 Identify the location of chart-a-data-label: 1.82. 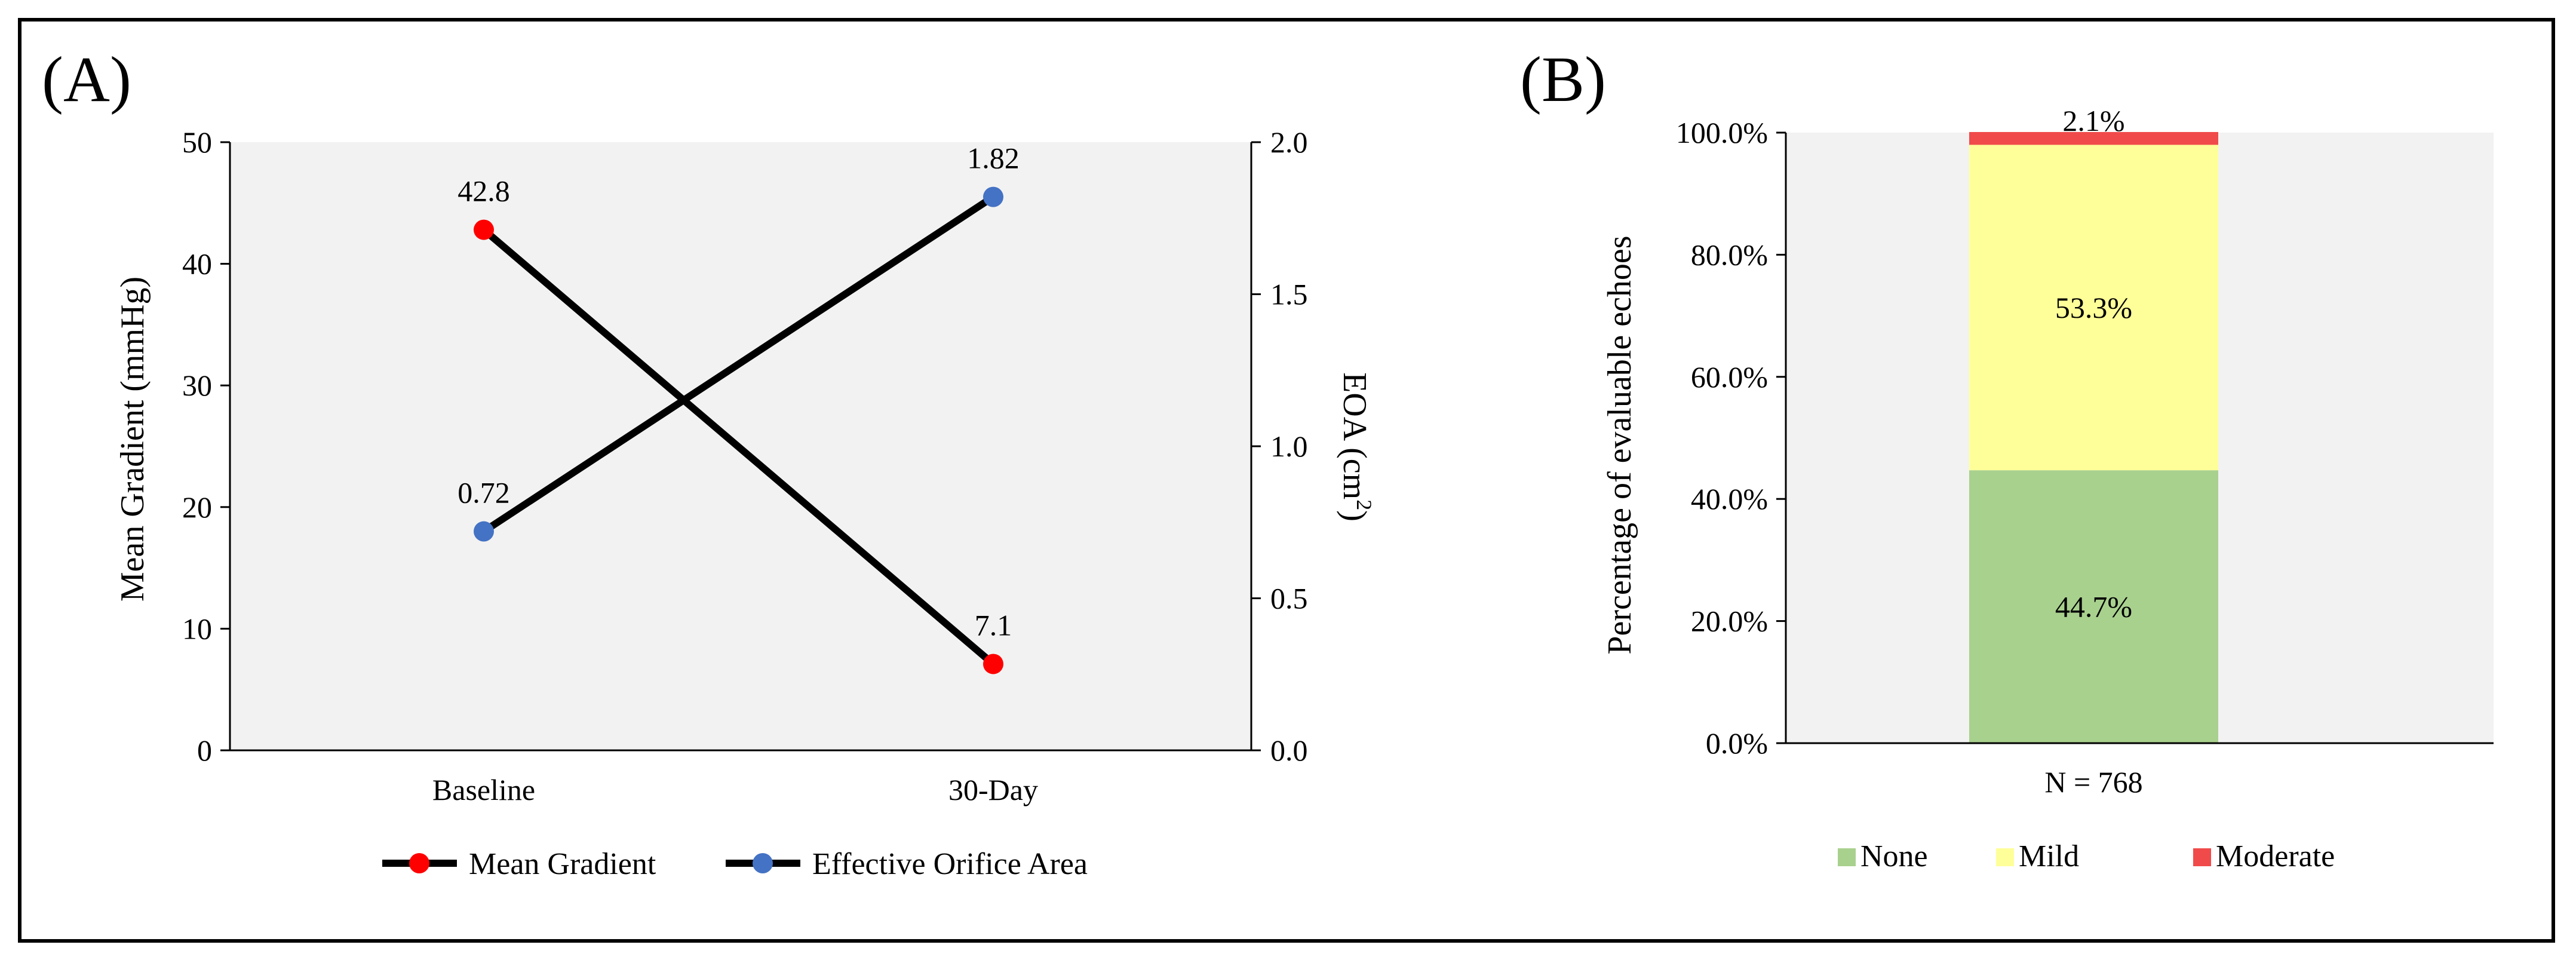
(993, 158).